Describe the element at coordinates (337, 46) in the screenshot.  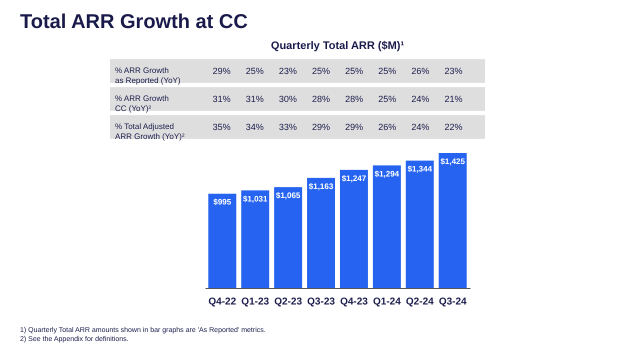
I see `chart-subtitle: Quarterly Total ARR ($M)¹` at that location.